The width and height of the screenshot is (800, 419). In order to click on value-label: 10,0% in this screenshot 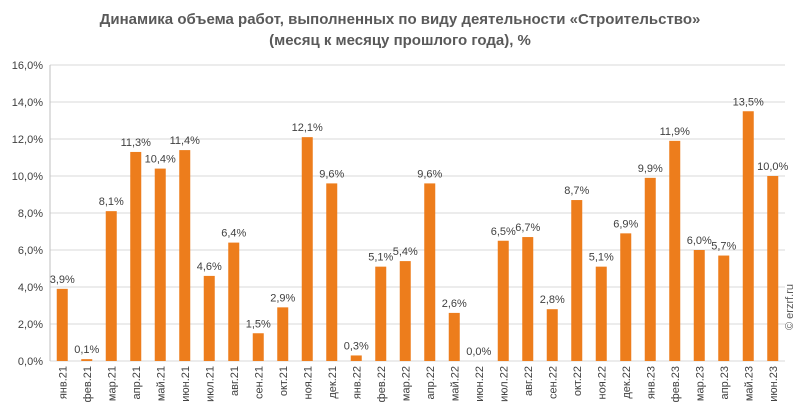, I will do `click(772, 167)`.